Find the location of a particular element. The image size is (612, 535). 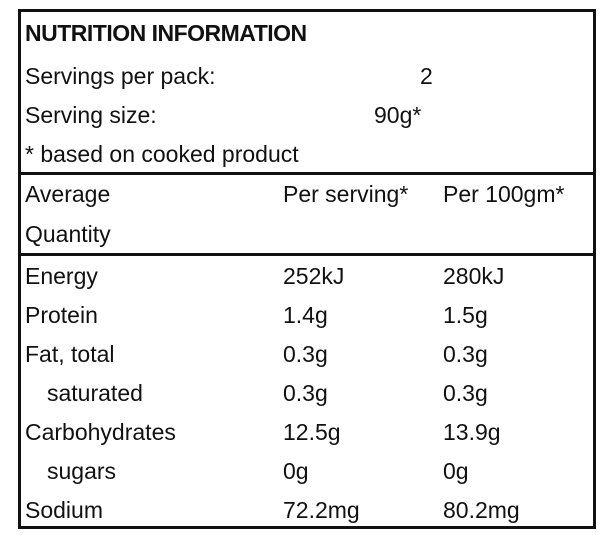

servings-value: 2 is located at coordinates (426, 76).